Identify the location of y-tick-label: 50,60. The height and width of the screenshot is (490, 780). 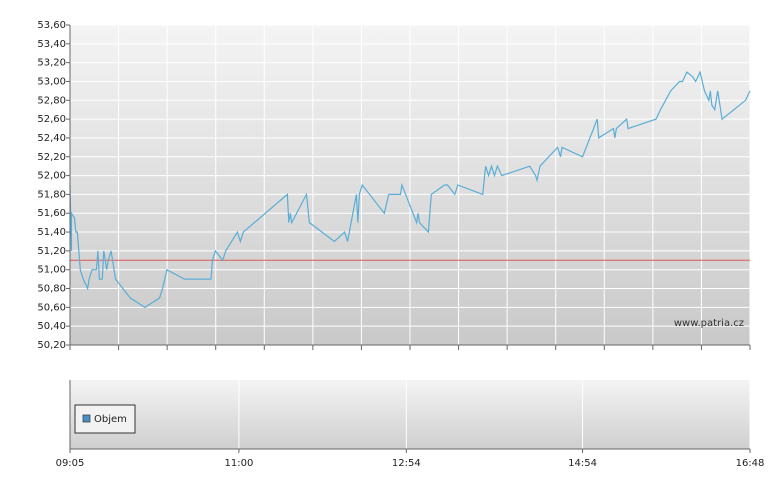
(51, 307).